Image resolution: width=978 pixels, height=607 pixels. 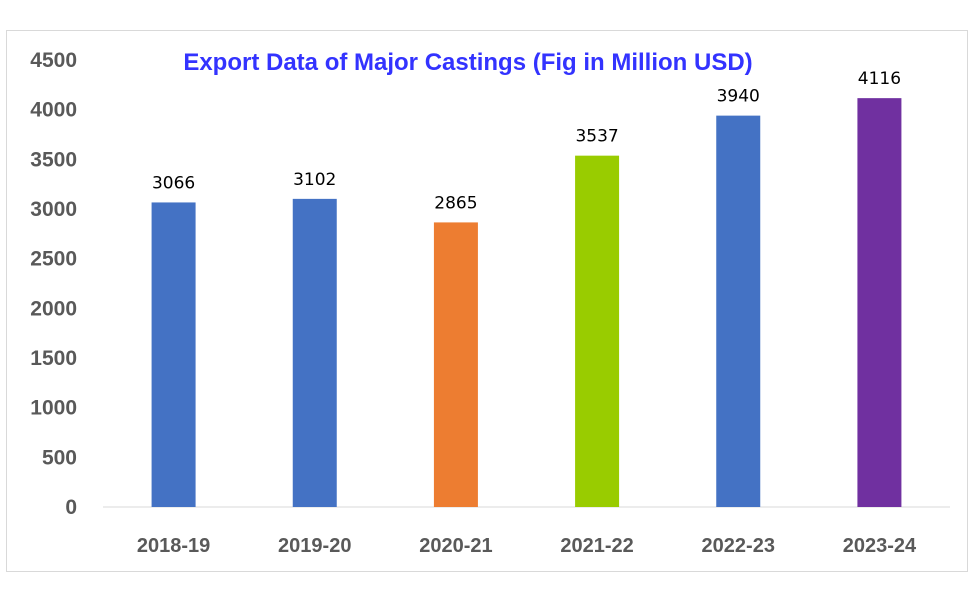 What do you see at coordinates (53, 60) in the screenshot?
I see `y-tick-label: 4500` at bounding box center [53, 60].